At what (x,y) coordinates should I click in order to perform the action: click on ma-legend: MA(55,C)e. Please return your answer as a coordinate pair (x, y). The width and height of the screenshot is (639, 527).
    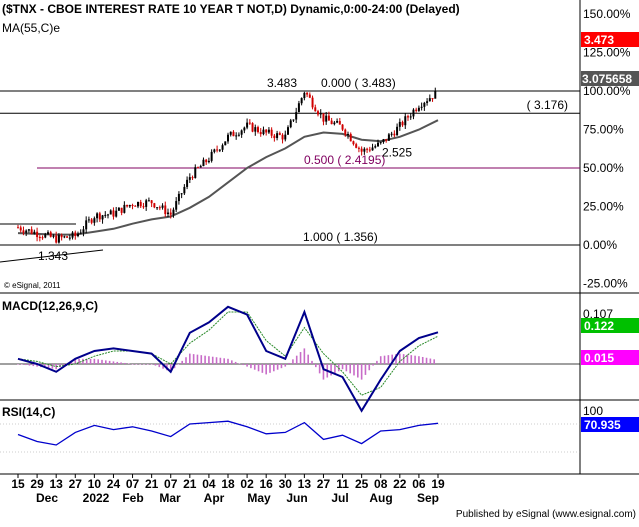
    Looking at the image, I should click on (31, 28).